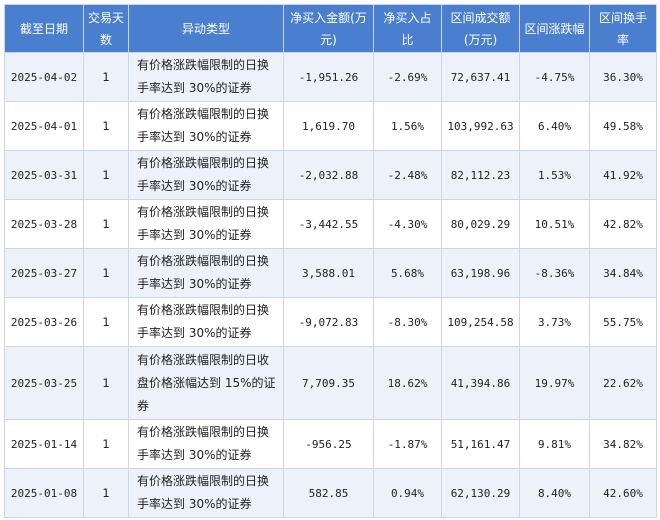 The image size is (660, 520). Describe the element at coordinates (206, 383) in the screenshot. I see `cell-type: 有价格涨跌幅限制的日收盘价格涨幅达到 15%的证券` at that location.